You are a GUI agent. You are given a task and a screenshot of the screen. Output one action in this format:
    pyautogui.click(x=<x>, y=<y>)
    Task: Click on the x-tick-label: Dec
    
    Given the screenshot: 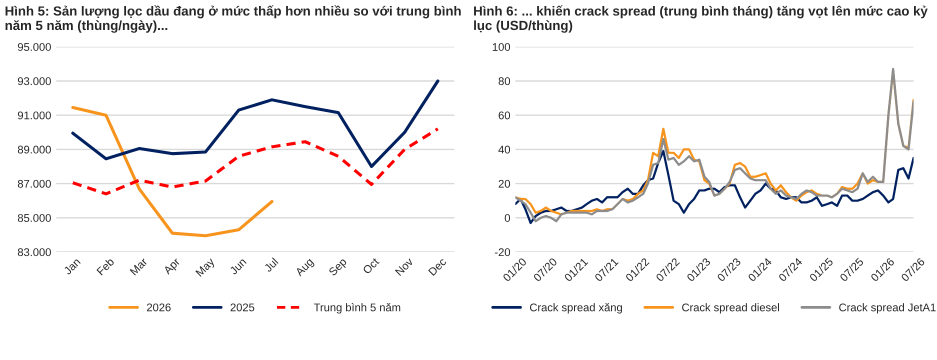 What is the action you would take?
    pyautogui.click(x=437, y=266)
    